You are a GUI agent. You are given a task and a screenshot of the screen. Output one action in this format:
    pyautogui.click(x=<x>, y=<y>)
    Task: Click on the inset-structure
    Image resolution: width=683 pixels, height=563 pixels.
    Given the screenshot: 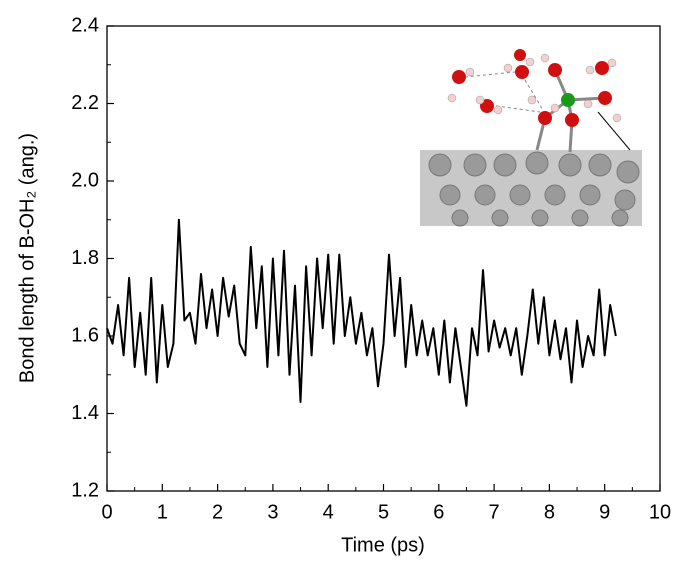 What is the action you would take?
    pyautogui.click(x=531, y=138)
    